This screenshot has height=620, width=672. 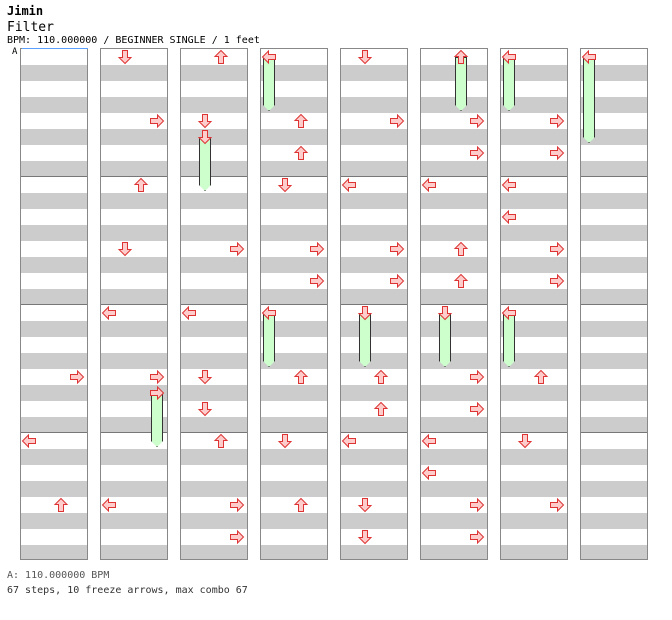 What do you see at coordinates (15, 52) in the screenshot?
I see `bpm-marker: A` at bounding box center [15, 52].